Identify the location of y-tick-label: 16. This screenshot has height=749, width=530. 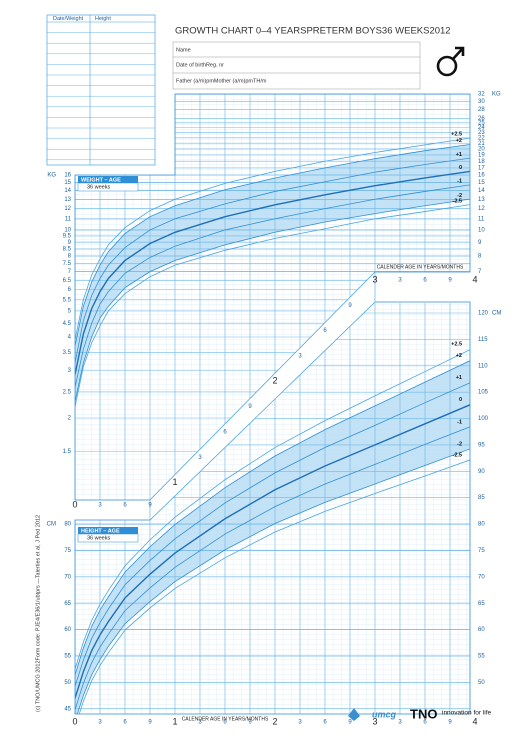
(67, 176).